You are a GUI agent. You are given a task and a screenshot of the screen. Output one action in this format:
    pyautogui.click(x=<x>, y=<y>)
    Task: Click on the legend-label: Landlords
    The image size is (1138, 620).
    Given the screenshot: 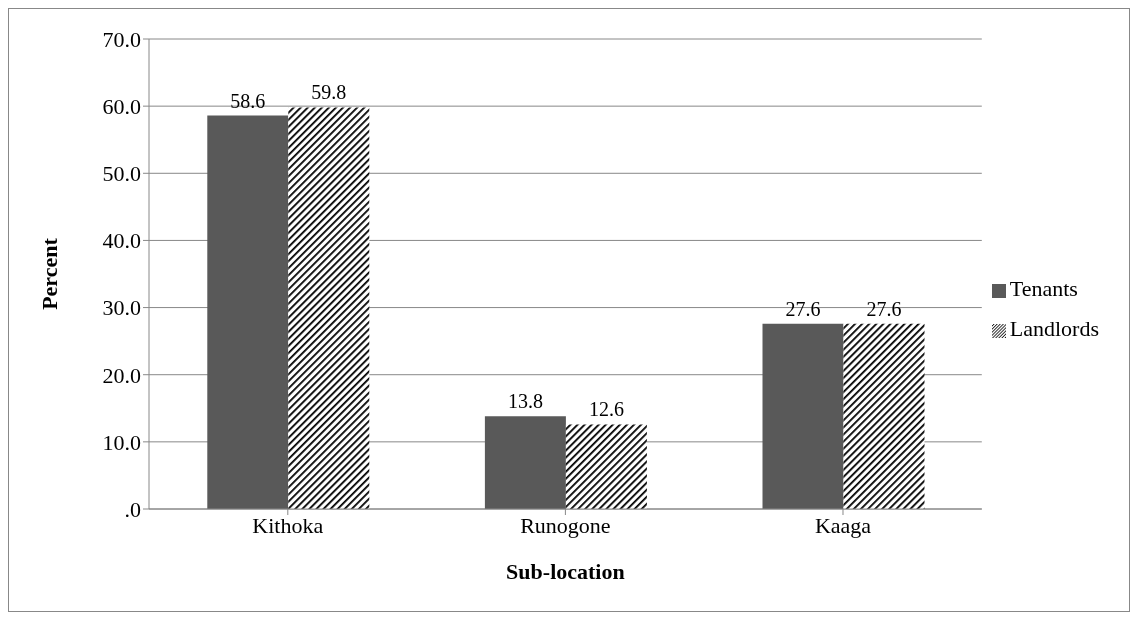 What is the action you would take?
    pyautogui.click(x=1054, y=328)
    